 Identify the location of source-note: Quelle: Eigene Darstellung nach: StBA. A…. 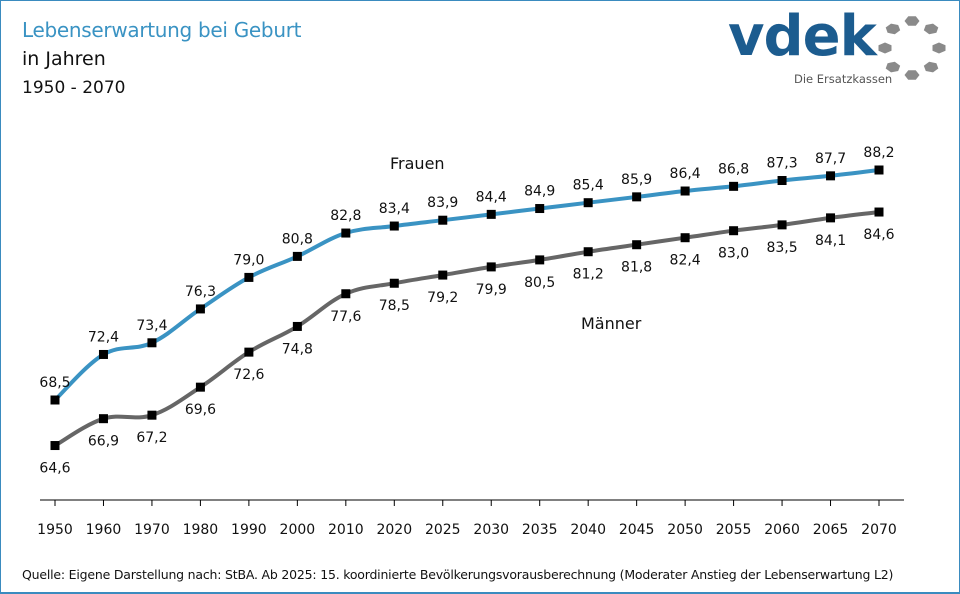
(458, 574).